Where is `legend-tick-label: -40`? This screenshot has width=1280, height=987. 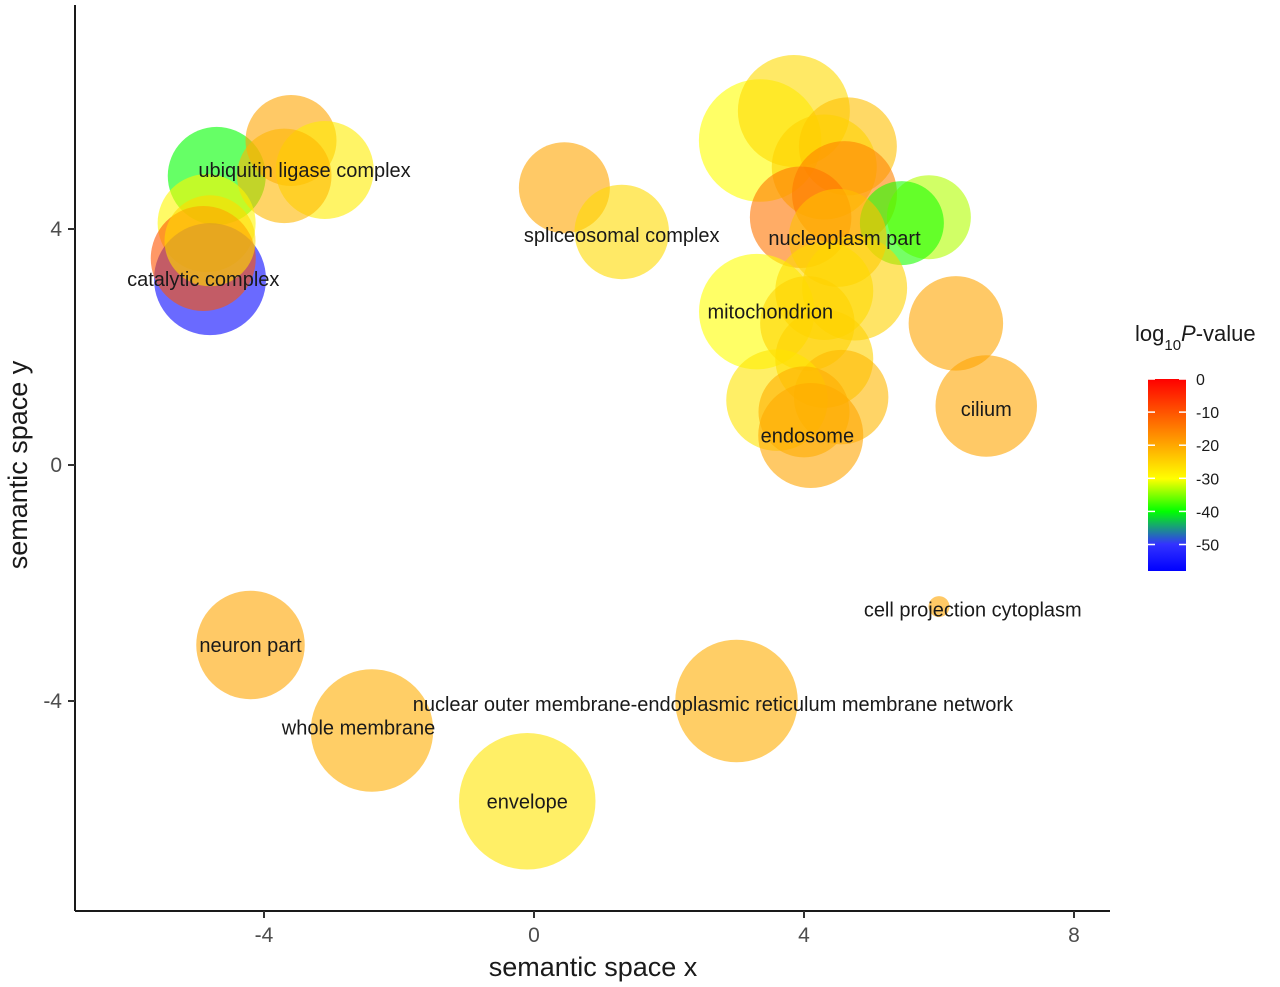
legend-tick-label: -40 is located at coordinates (1207, 512).